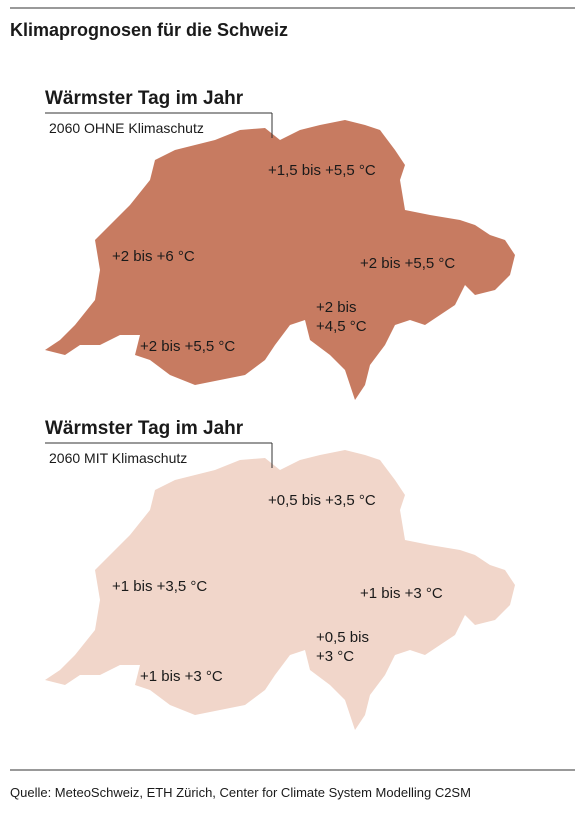  What do you see at coordinates (153, 256) in the screenshot?
I see `region-label: +2 bis +6 °C` at bounding box center [153, 256].